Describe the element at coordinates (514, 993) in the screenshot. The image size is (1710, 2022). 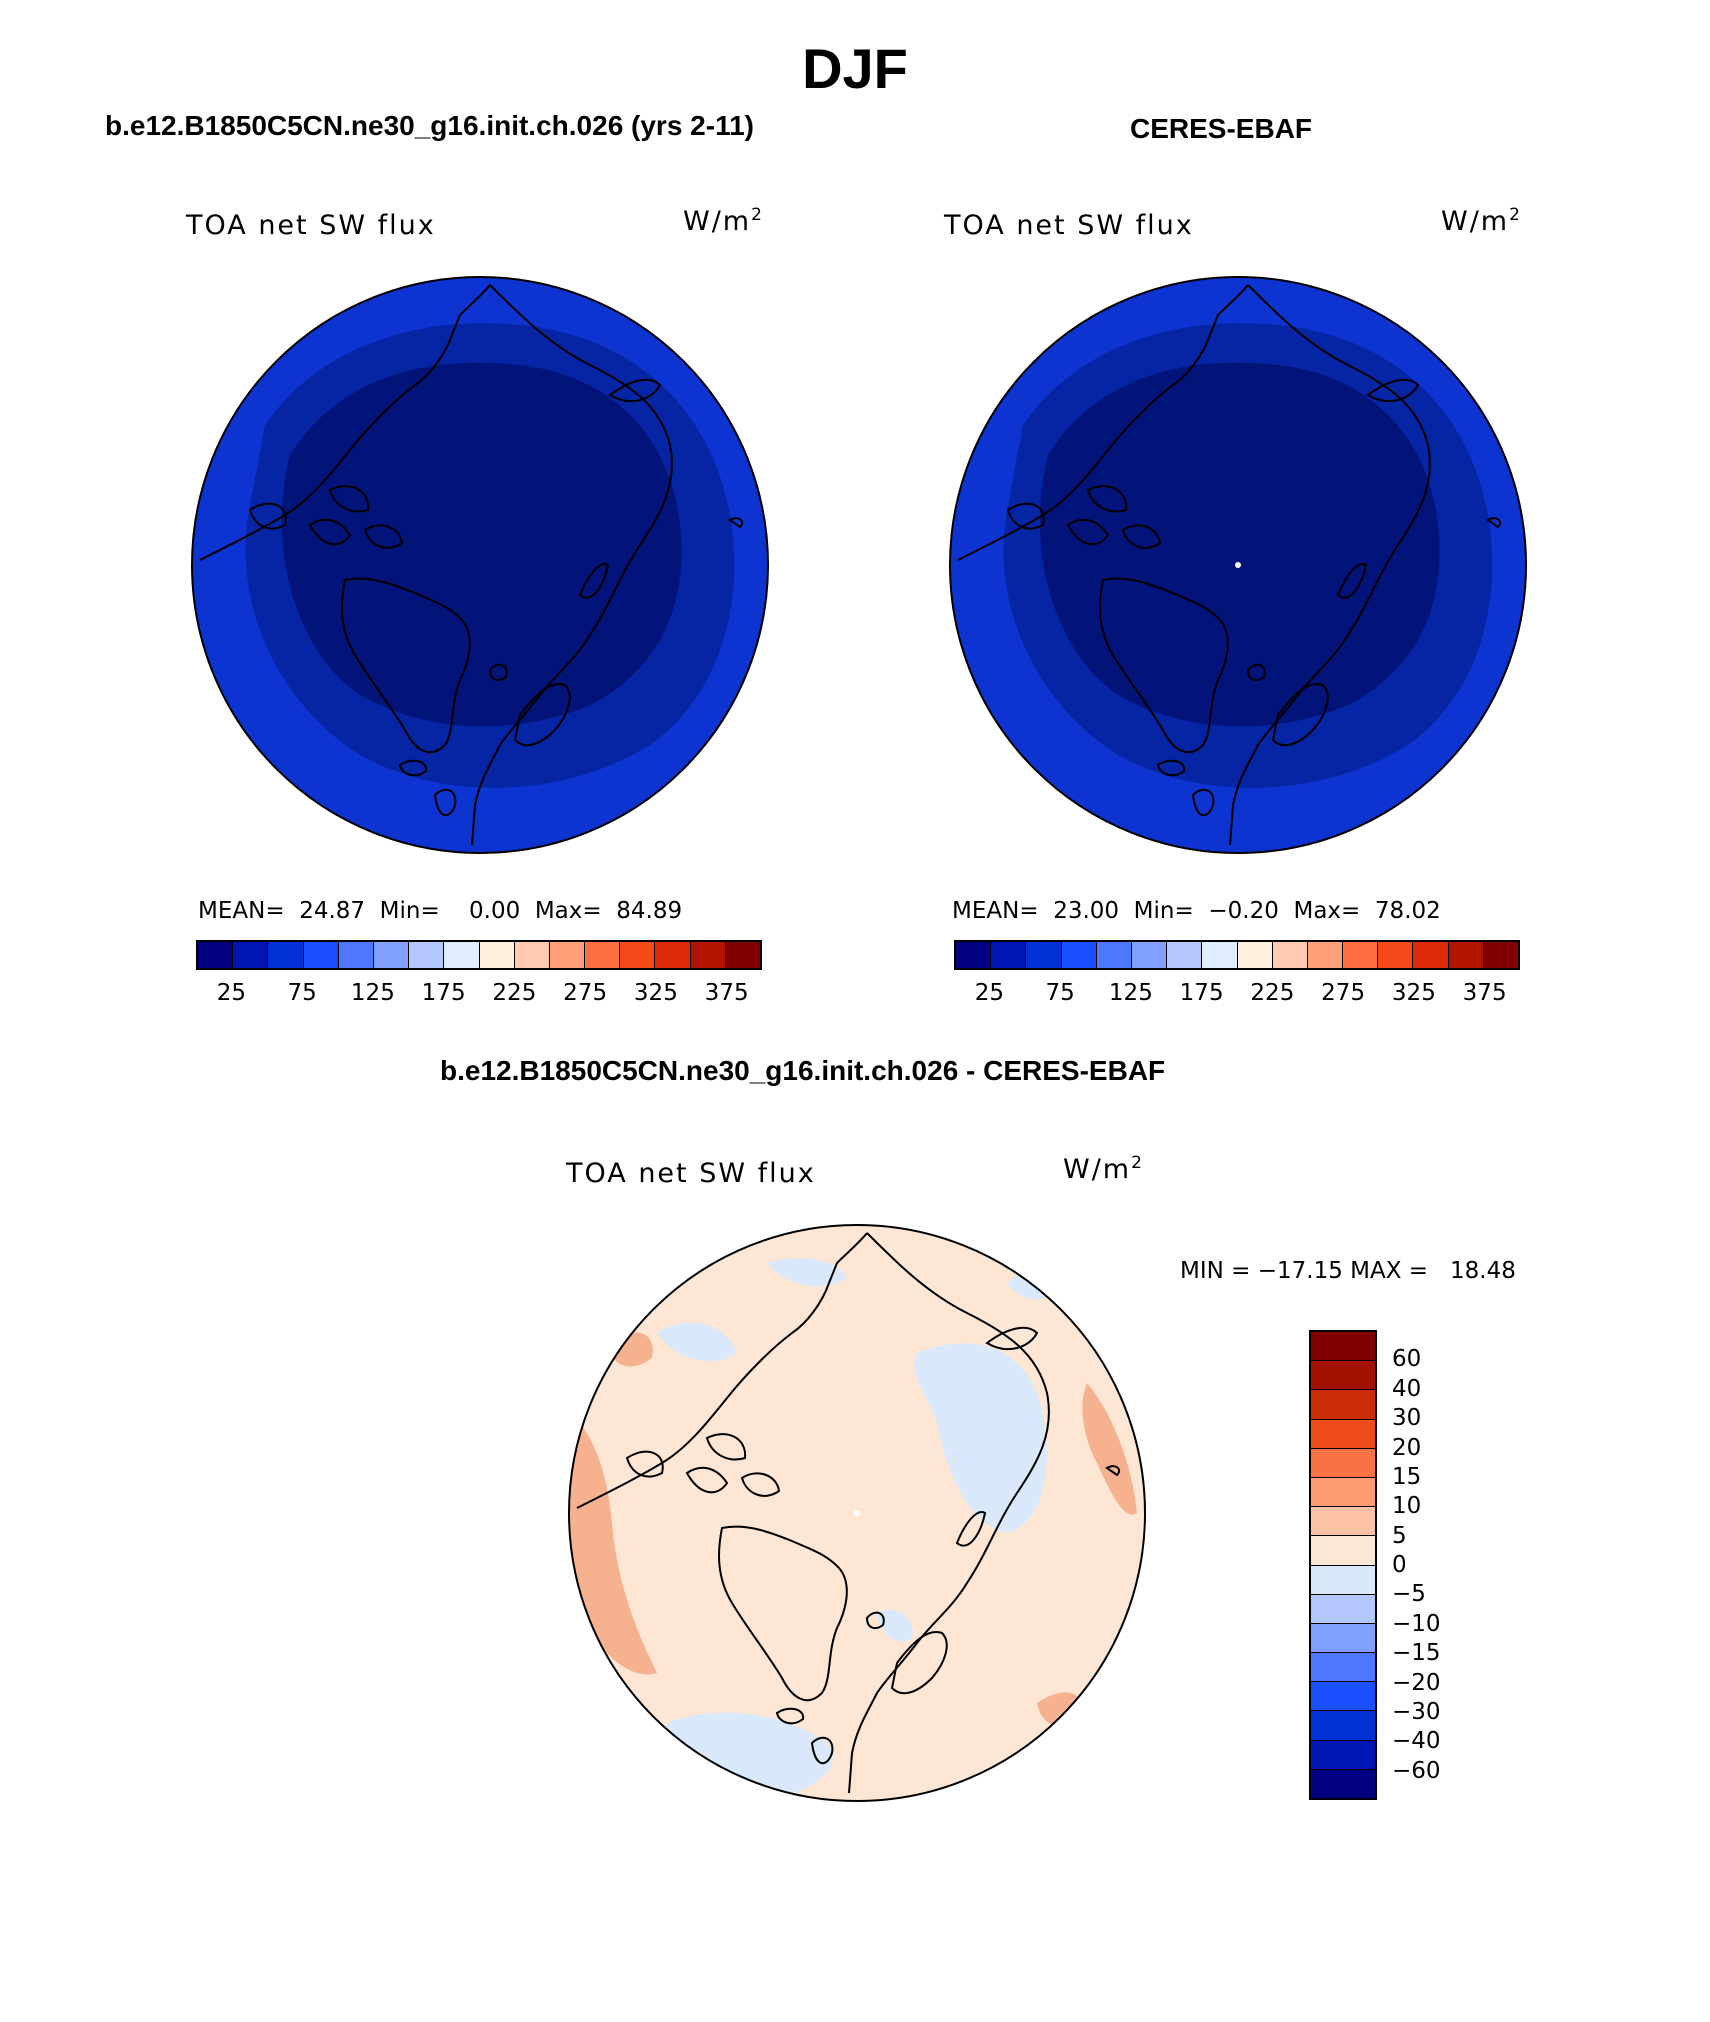
I see `model-colorbar-tick-label: 225` at that location.